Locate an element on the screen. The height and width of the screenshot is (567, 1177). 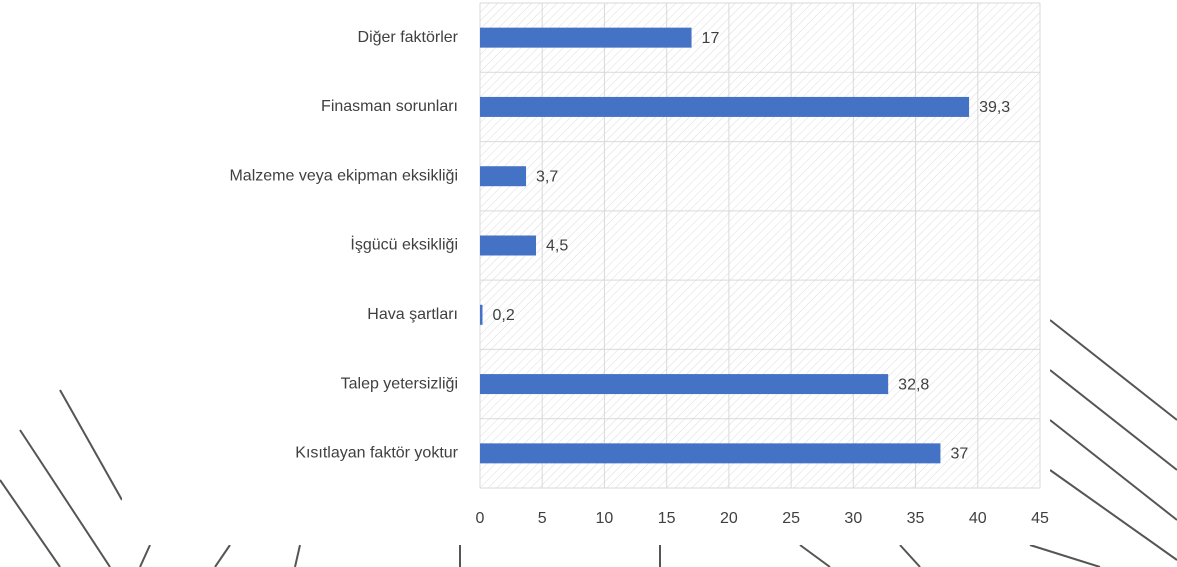
data-label: 32,8 is located at coordinates (913, 384).